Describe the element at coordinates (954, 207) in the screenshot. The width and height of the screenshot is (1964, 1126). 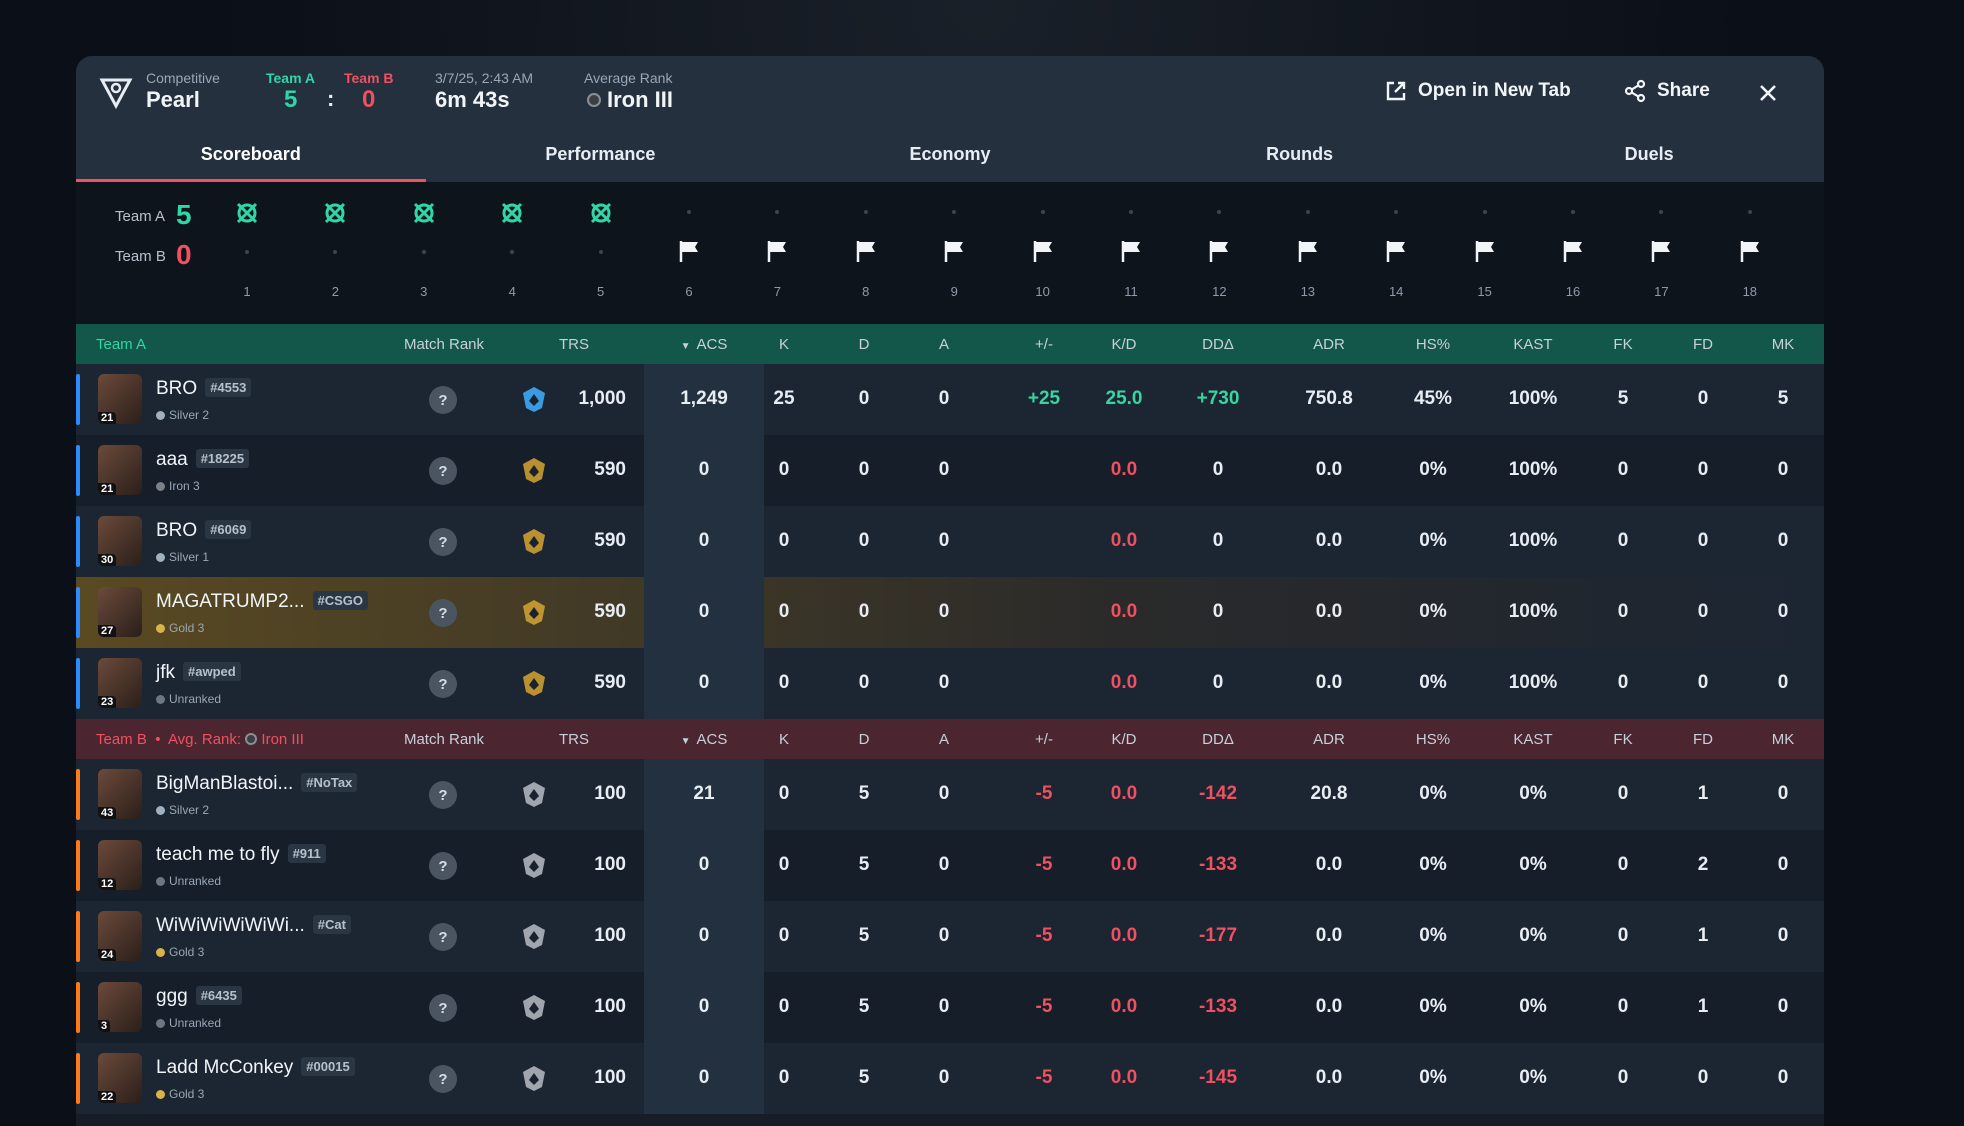
I see `round-9-team-a-marker` at that location.